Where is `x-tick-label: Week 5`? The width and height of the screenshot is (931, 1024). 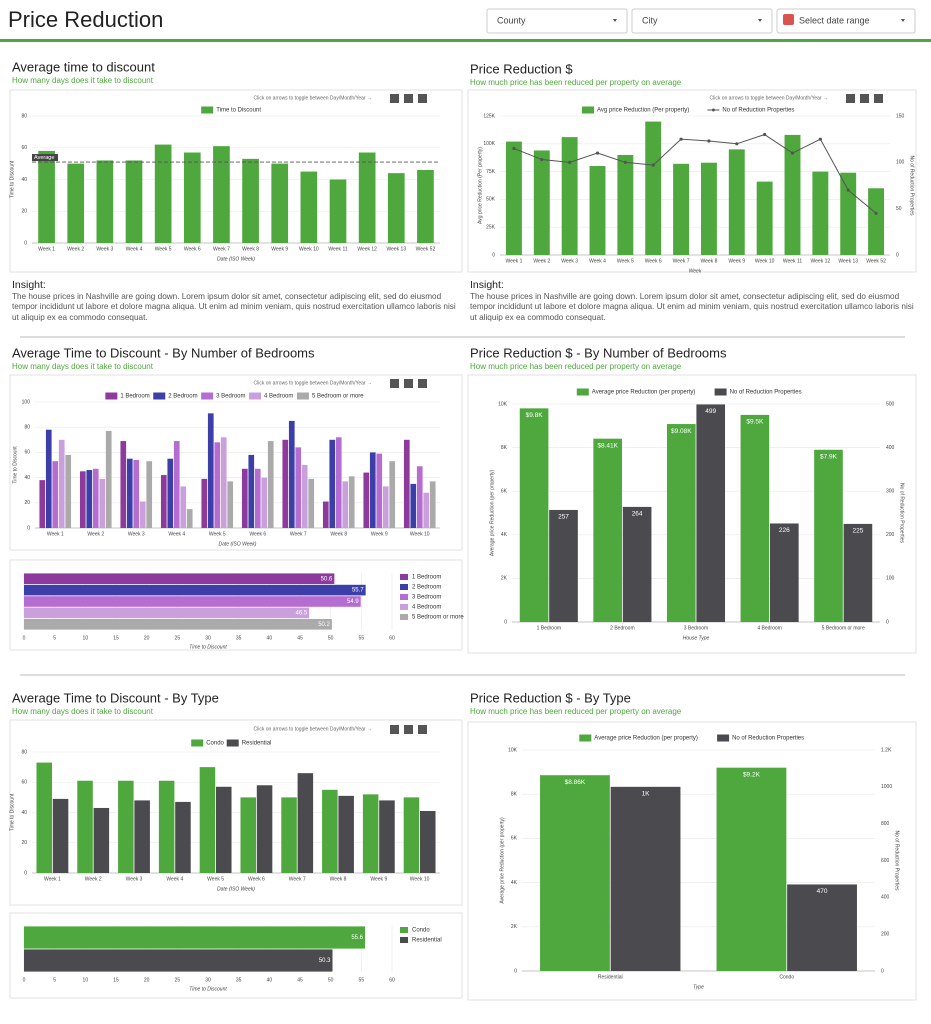 x-tick-label: Week 5 is located at coordinates (217, 534).